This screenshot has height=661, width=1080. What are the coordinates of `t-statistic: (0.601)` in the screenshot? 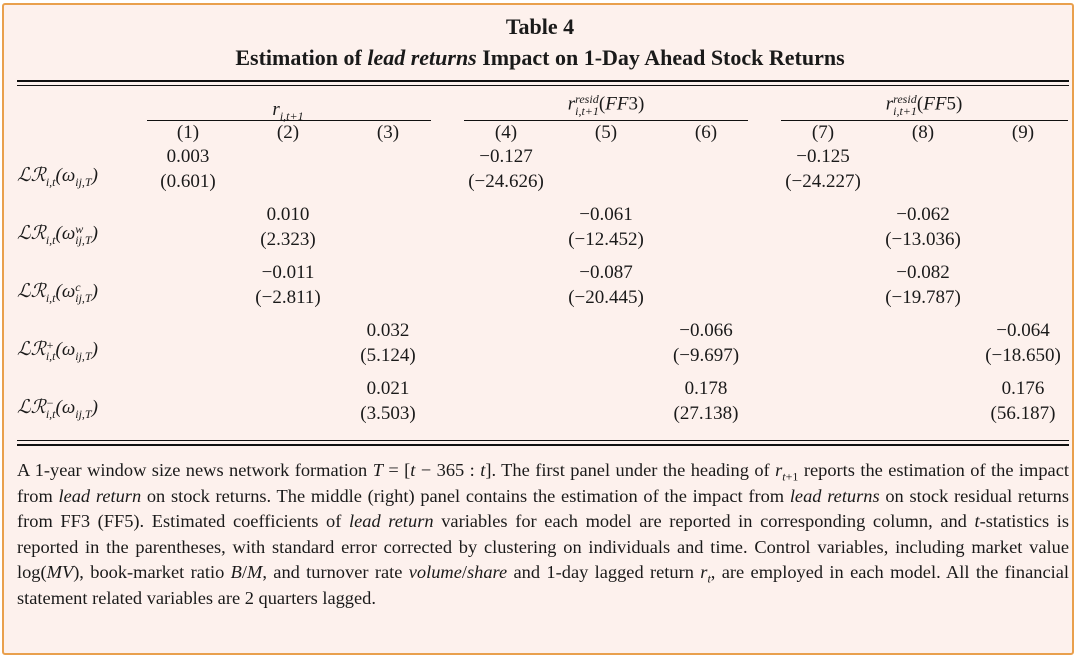 It's located at (188, 181).